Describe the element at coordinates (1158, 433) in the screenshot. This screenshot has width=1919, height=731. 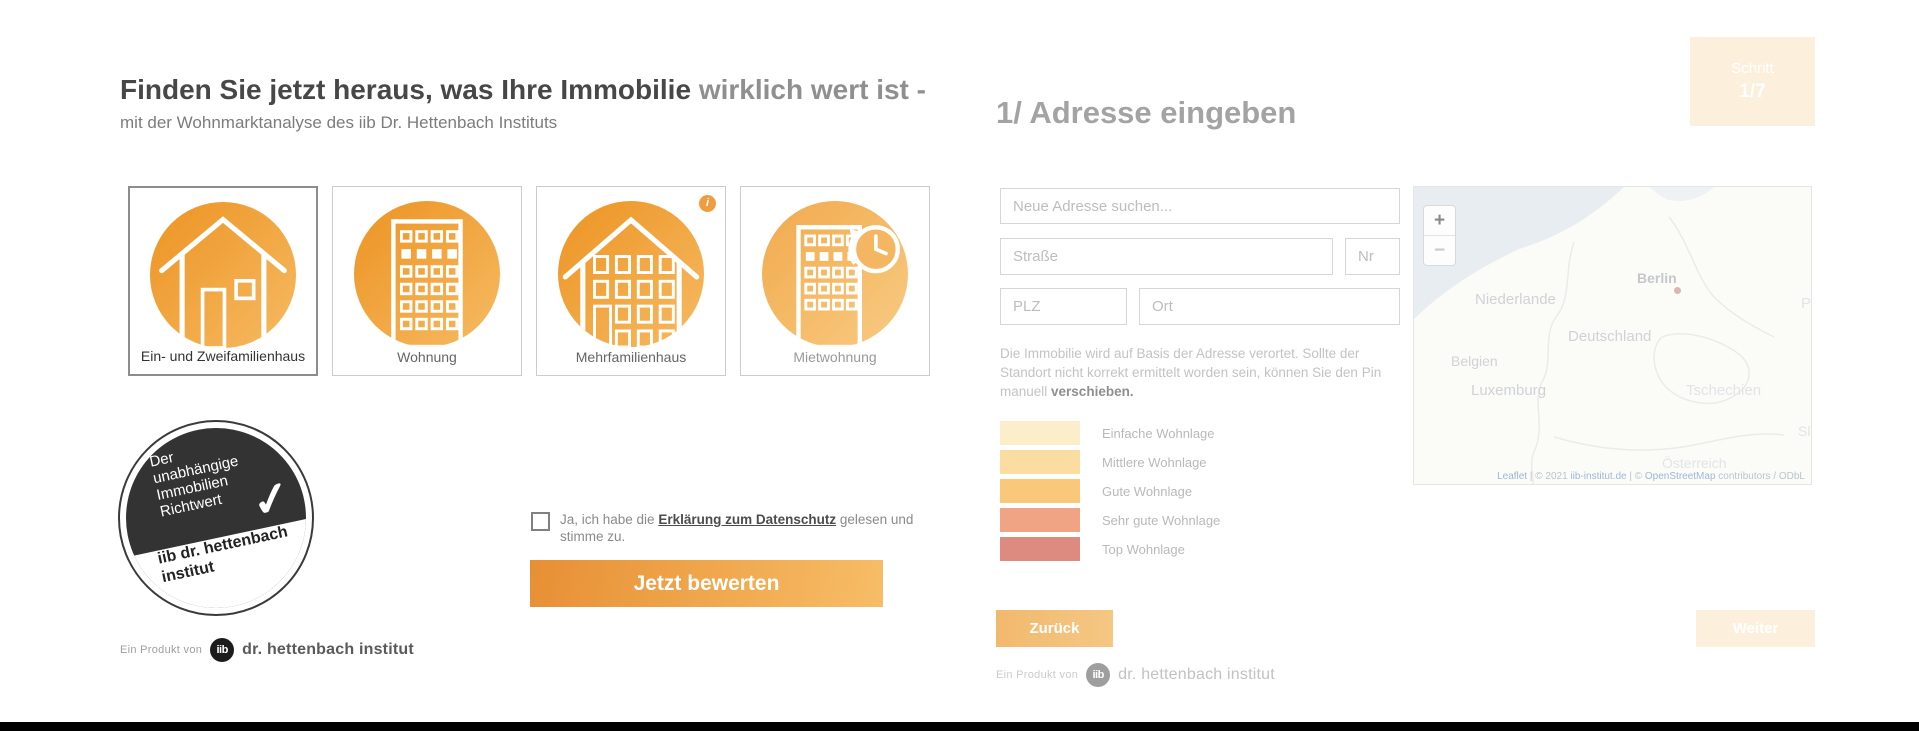
I see `legend-label: Einfache Wohnlage` at that location.